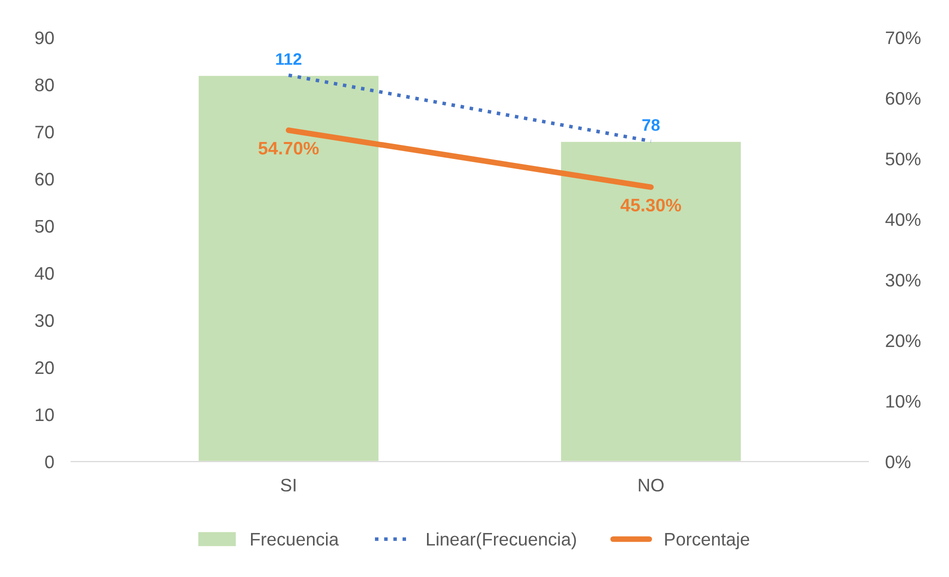 The image size is (949, 577). I want to click on y2-tick-label: 50%, so click(903, 159).